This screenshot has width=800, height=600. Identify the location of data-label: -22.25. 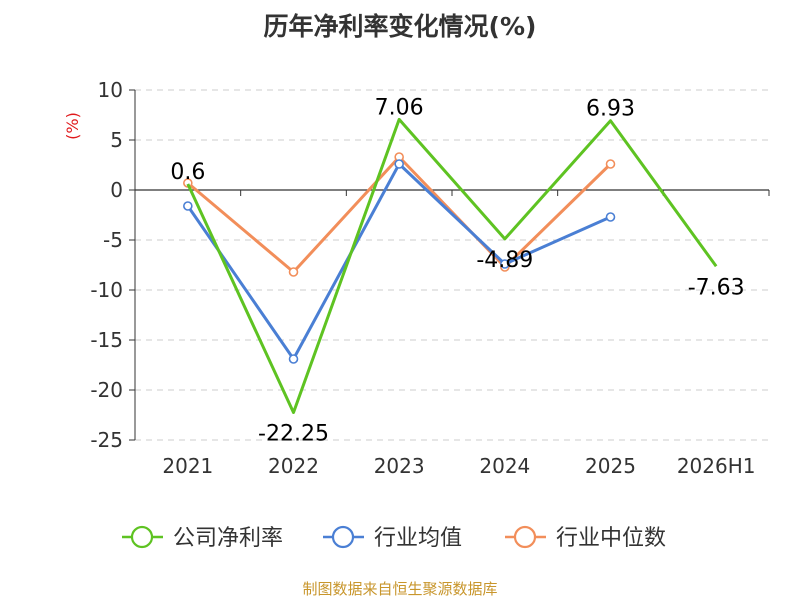
(293, 434).